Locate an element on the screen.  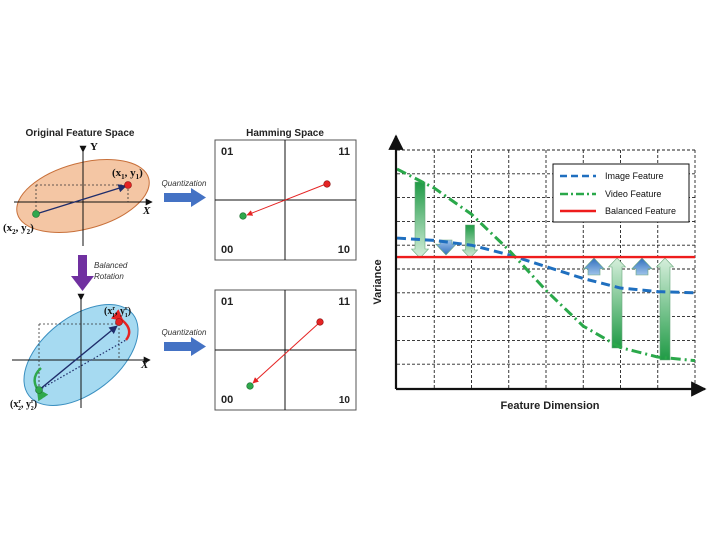
series-line-image-feature is located at coordinates (546, 265).